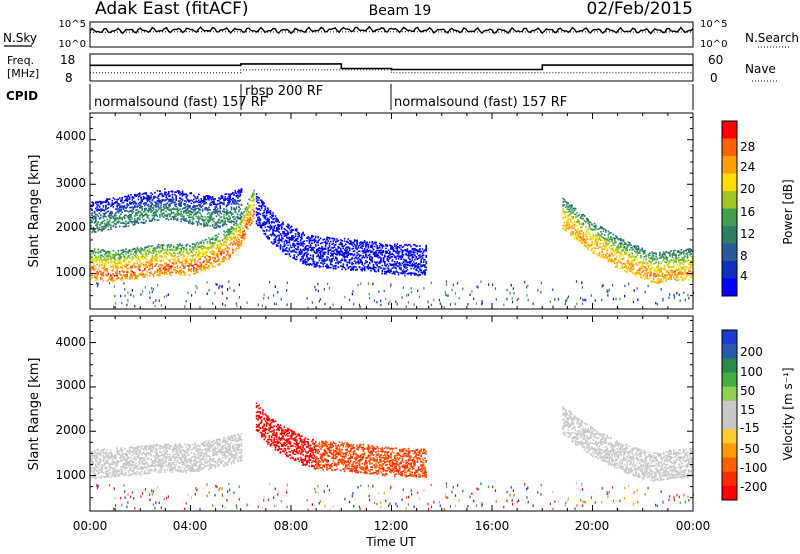  What do you see at coordinates (72, 44) in the screenshot?
I see `nsky-tick-bottom: 10^0` at bounding box center [72, 44].